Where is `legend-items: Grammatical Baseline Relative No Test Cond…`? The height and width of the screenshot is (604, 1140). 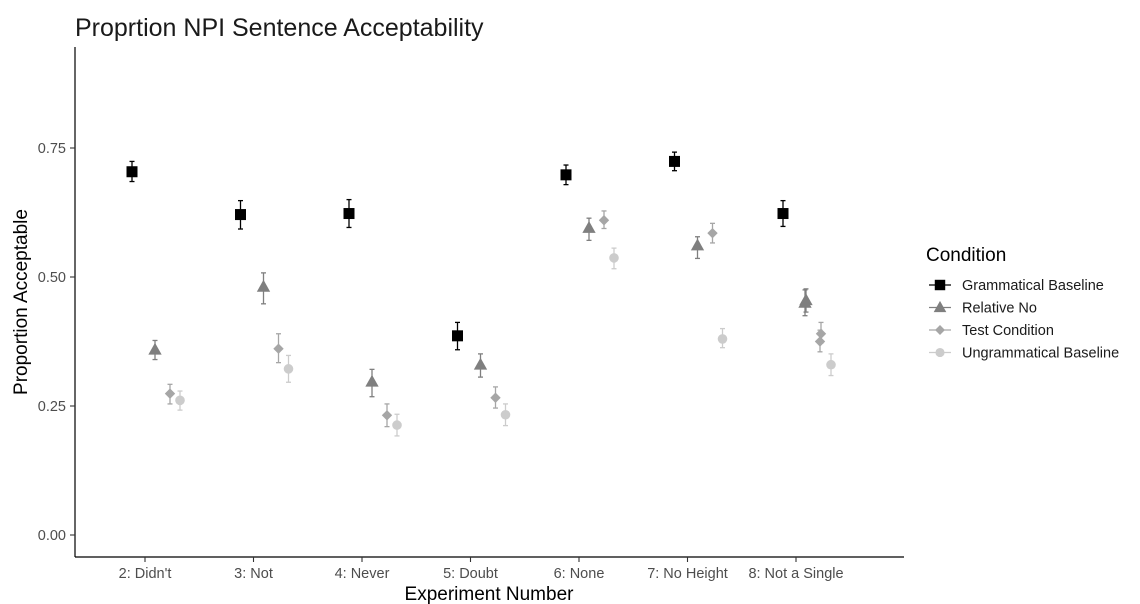 legend-items: Grammatical Baseline Relative No Test Cond… is located at coordinates (1024, 320).